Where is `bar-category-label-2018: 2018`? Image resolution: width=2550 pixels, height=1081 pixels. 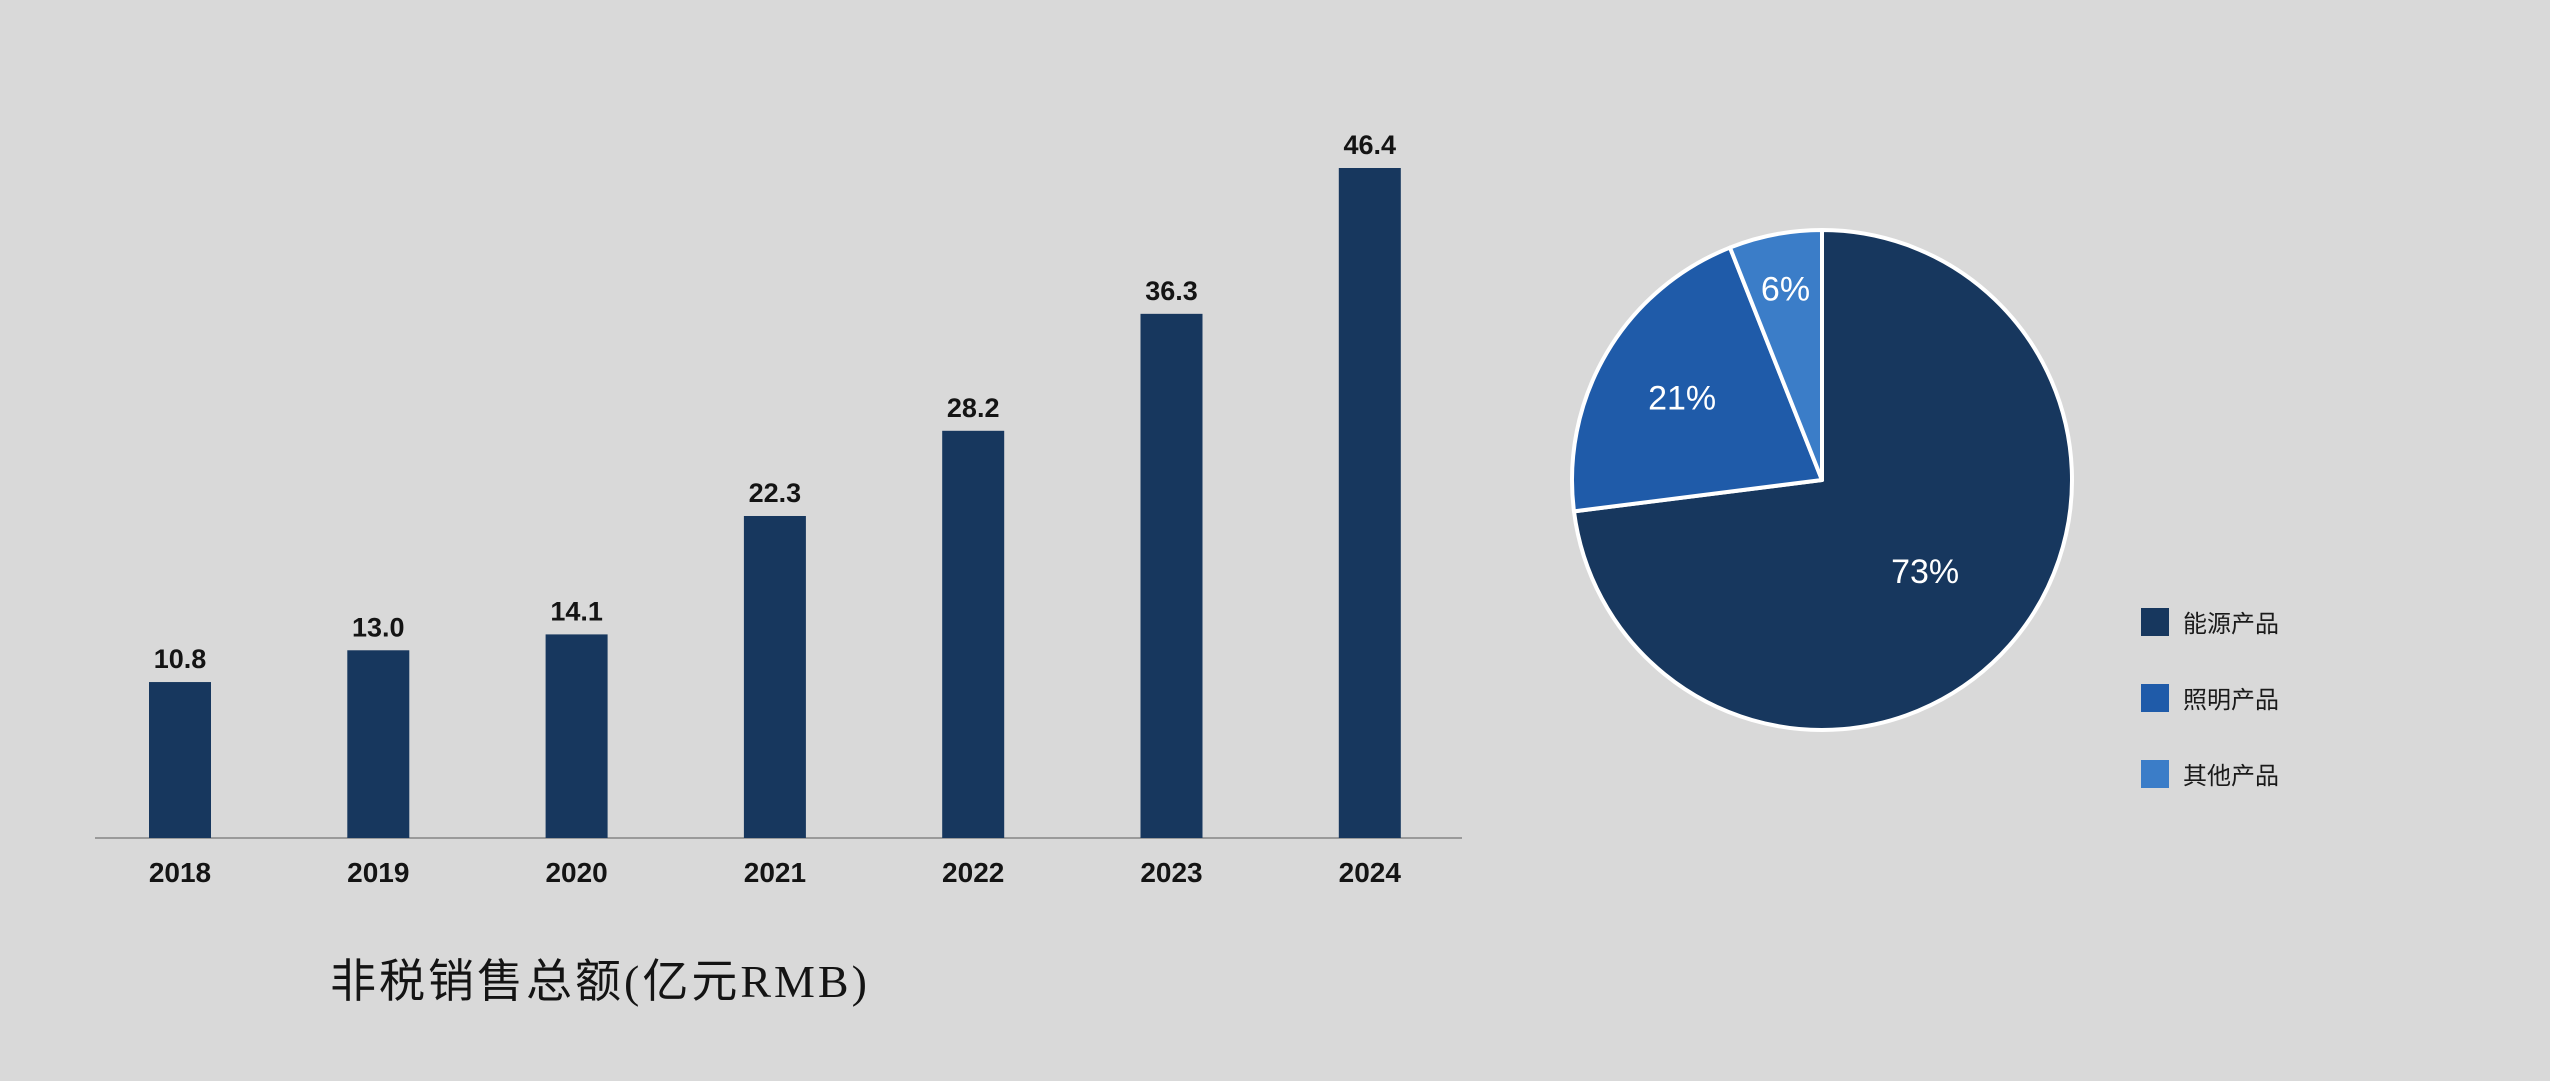
bar-category-label-2018: 2018 is located at coordinates (180, 872).